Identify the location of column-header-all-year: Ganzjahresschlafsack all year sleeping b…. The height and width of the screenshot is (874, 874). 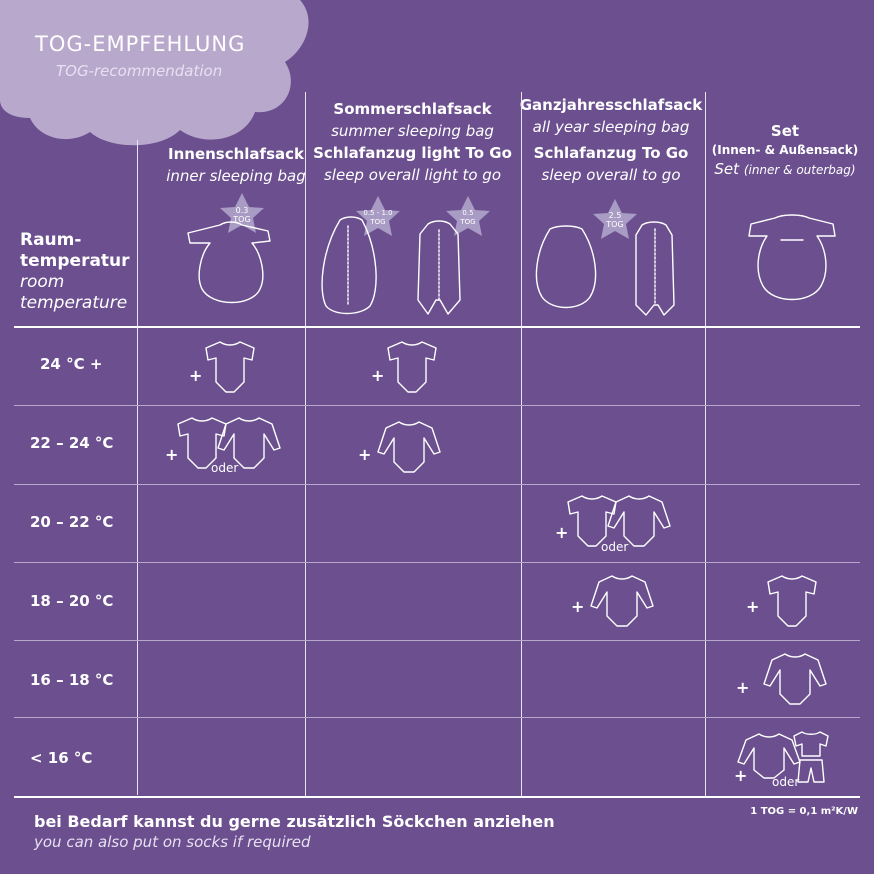
(611, 140).